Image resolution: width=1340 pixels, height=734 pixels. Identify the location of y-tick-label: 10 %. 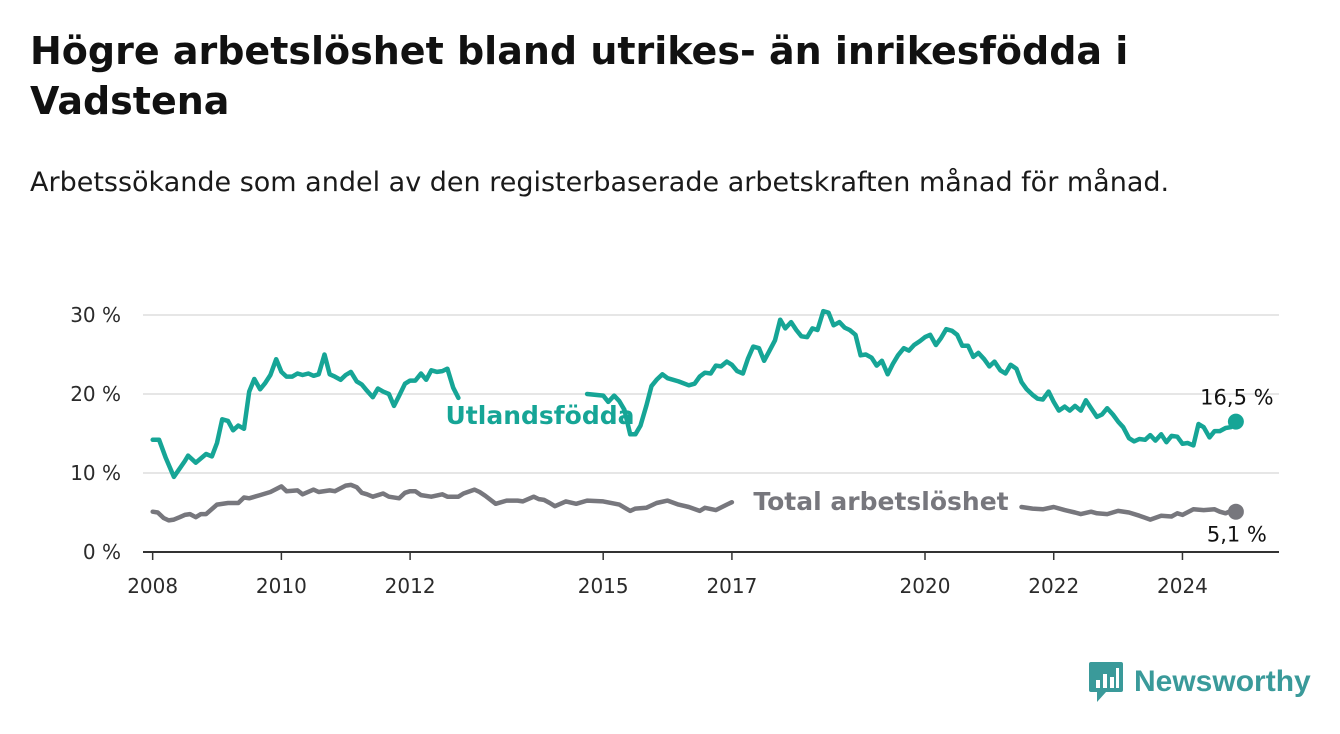
(95, 473).